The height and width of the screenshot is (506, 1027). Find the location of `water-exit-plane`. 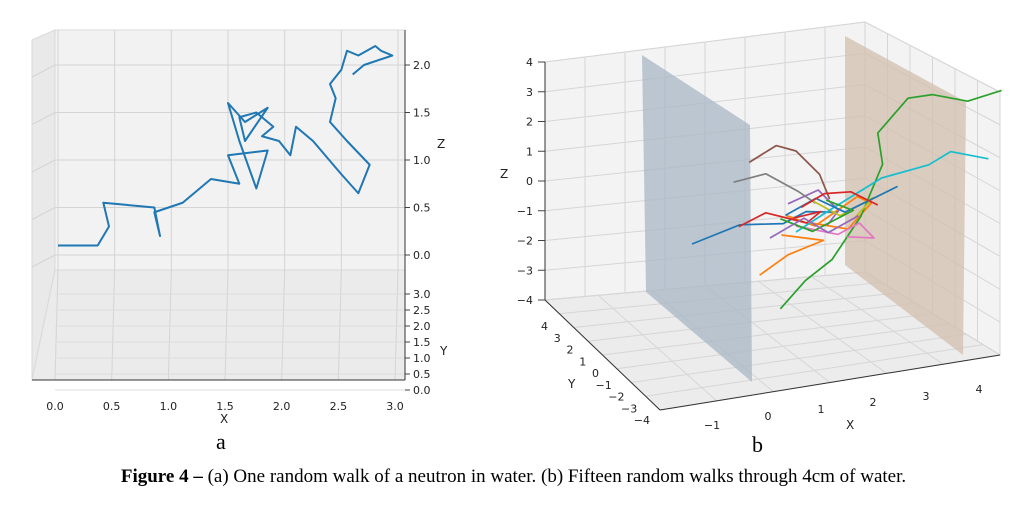

water-exit-plane is located at coordinates (905, 195).